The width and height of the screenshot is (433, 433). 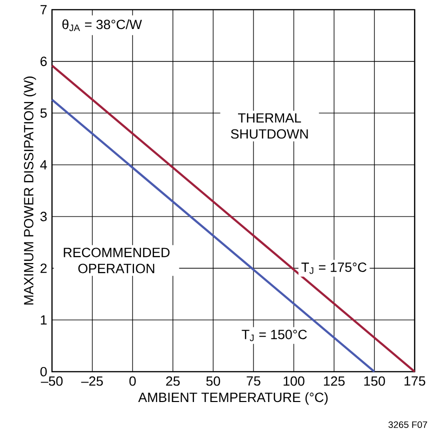 What do you see at coordinates (92, 381) in the screenshot?
I see `x-tick-label: –25` at bounding box center [92, 381].